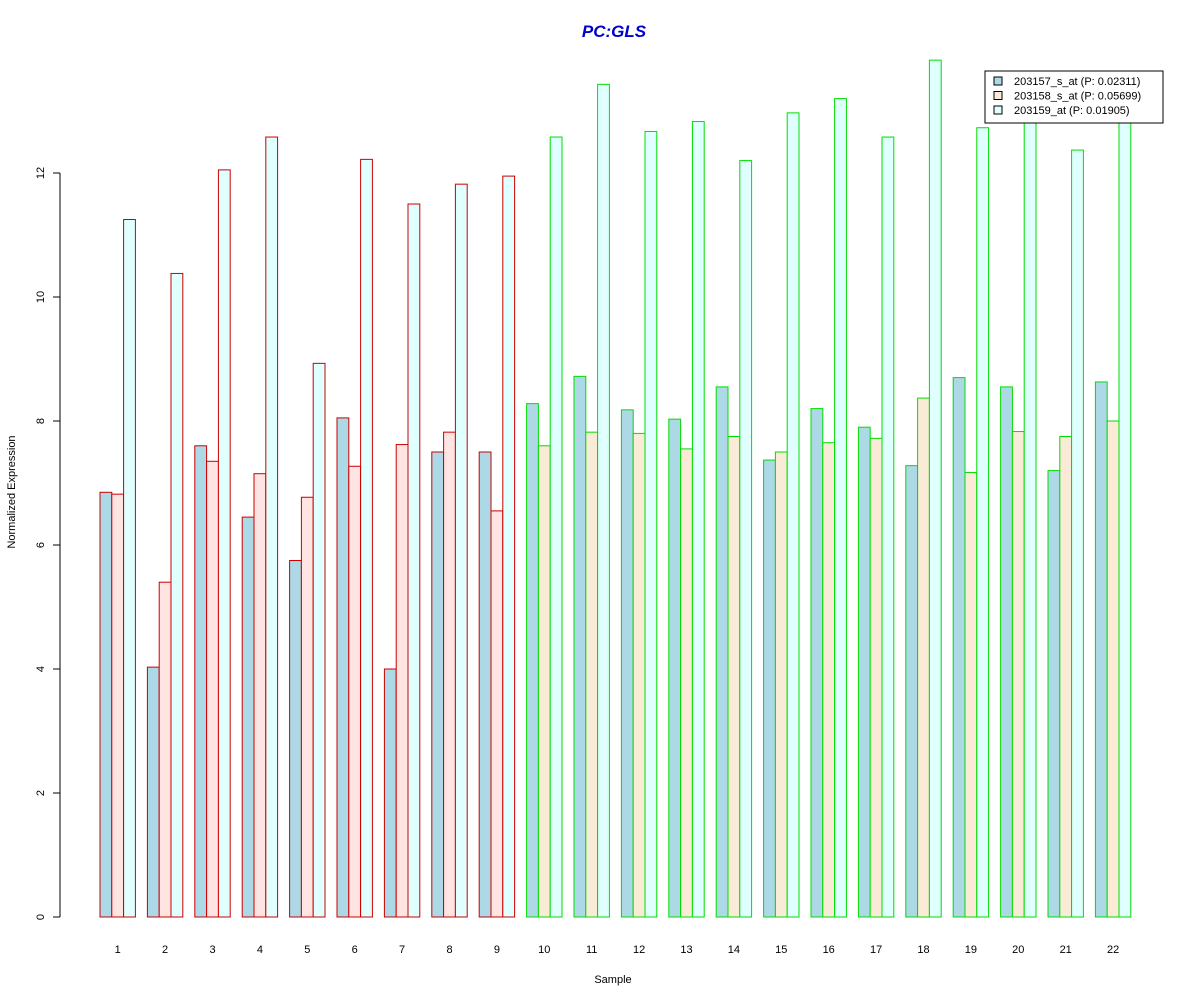  I want to click on x-tick-label: 18, so click(923, 950).